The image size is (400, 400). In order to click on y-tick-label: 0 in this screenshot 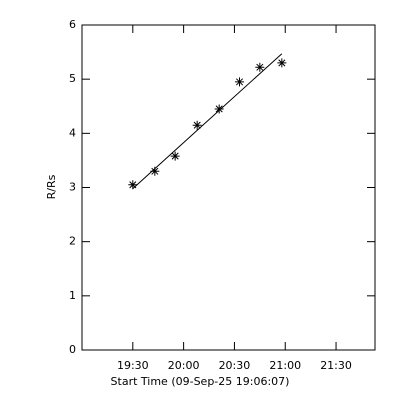, I will do `click(72, 349)`.